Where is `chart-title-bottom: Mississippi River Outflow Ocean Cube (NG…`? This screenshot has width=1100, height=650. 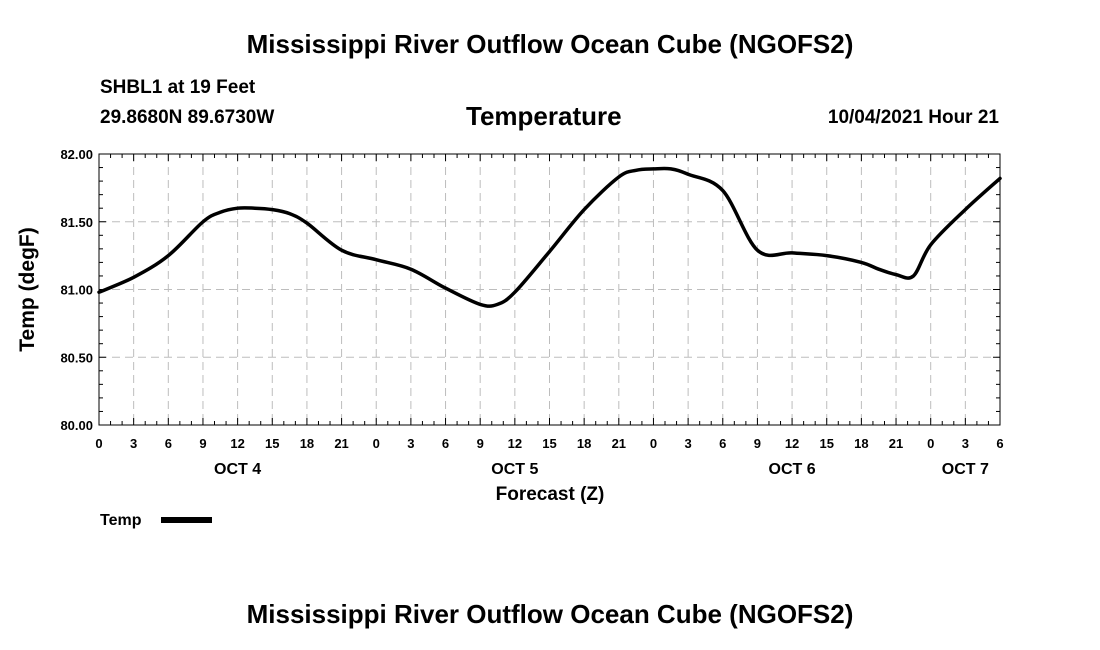
chart-title-bottom: Mississippi River Outflow Ocean Cube (NG… is located at coordinates (550, 614).